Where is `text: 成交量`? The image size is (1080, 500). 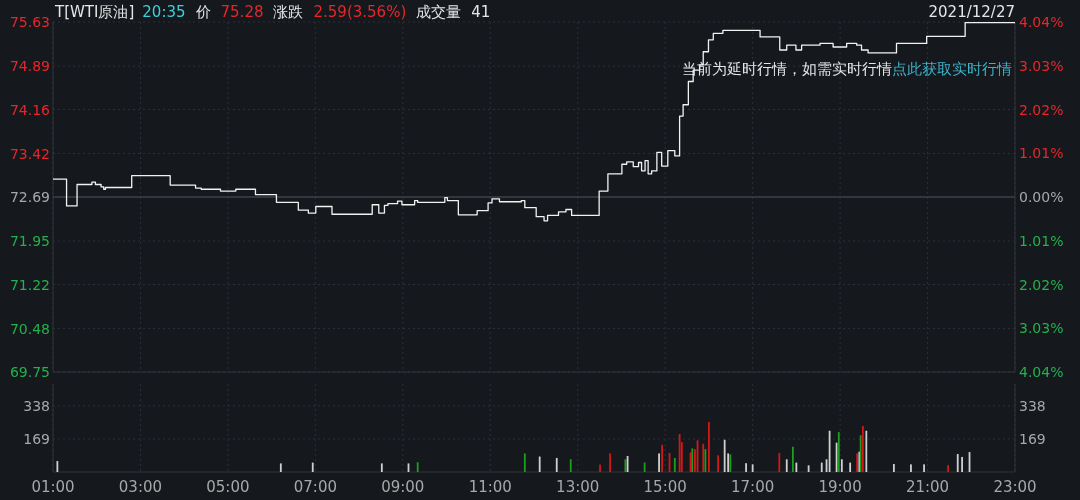 text: 成交量 is located at coordinates (439, 12).